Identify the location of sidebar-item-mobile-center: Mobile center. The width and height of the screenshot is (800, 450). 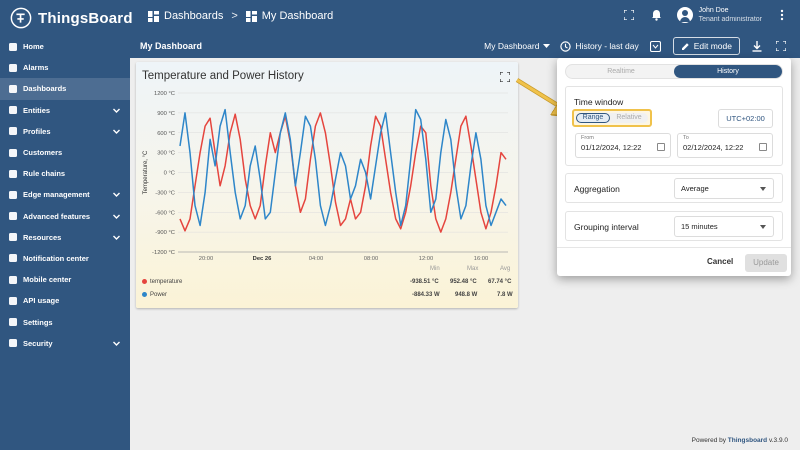
(65, 279).